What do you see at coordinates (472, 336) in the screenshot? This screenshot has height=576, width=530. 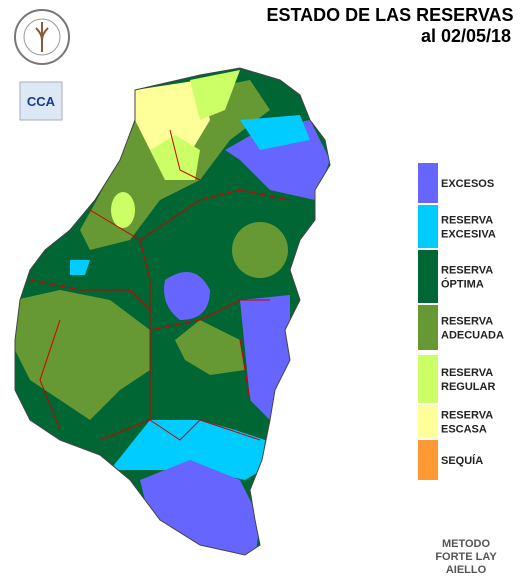 I see `legend-label: ADECUADA` at bounding box center [472, 336].